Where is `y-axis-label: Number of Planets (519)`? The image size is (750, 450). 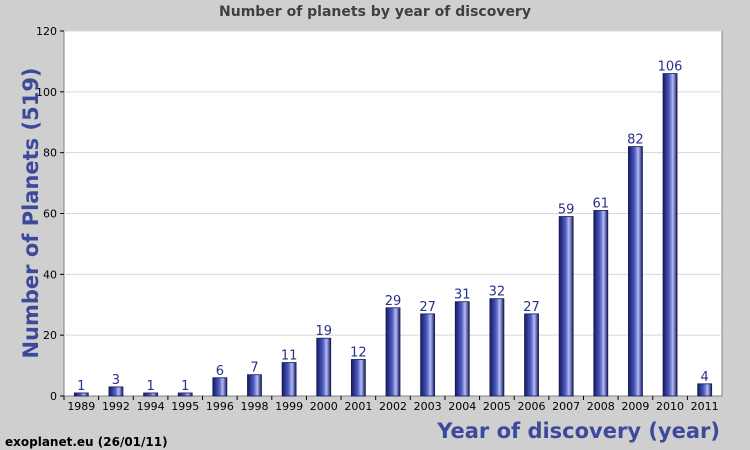 y-axis-label: Number of Planets (519) is located at coordinates (31, 212).